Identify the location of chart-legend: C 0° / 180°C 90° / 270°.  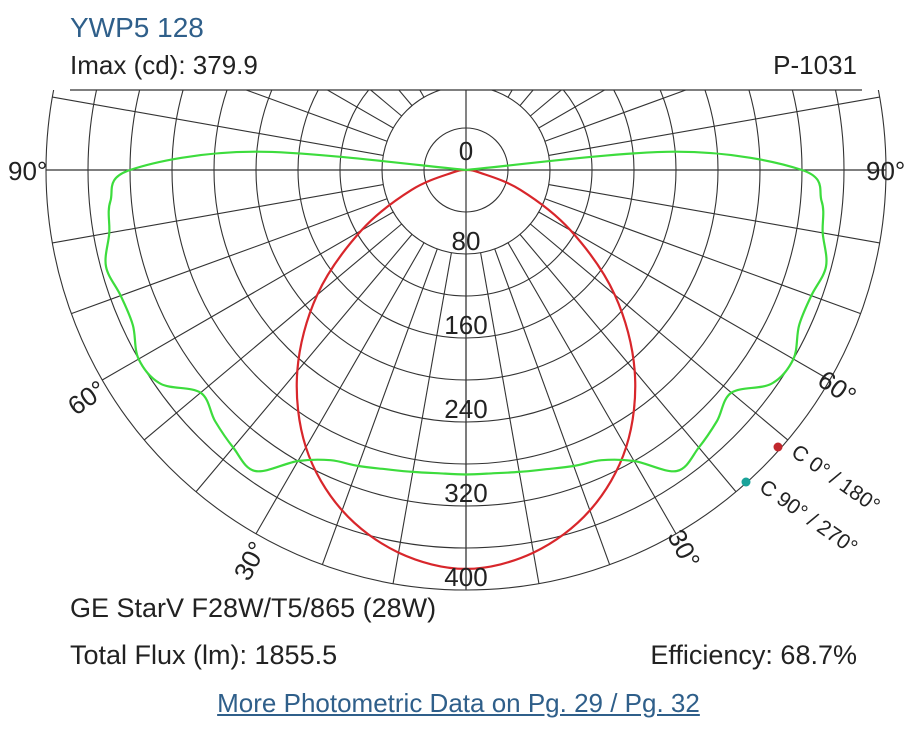
(812, 499).